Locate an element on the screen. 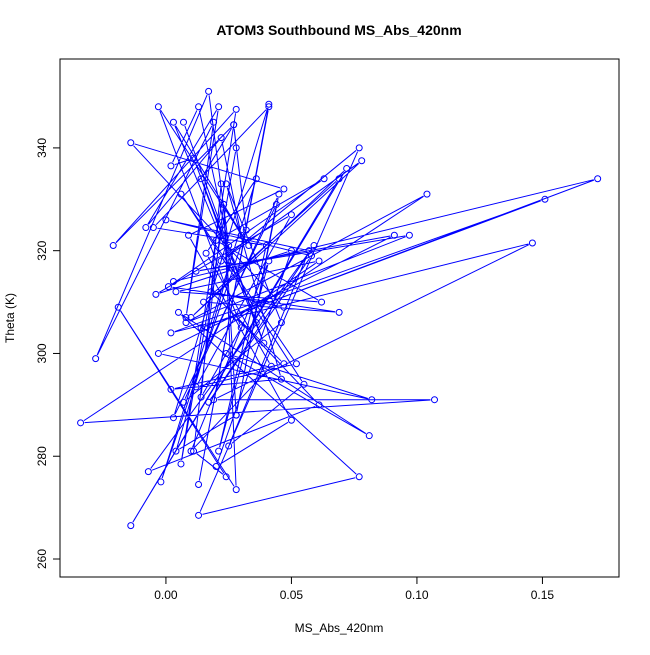  x-tick-label: 0.15 is located at coordinates (543, 595).